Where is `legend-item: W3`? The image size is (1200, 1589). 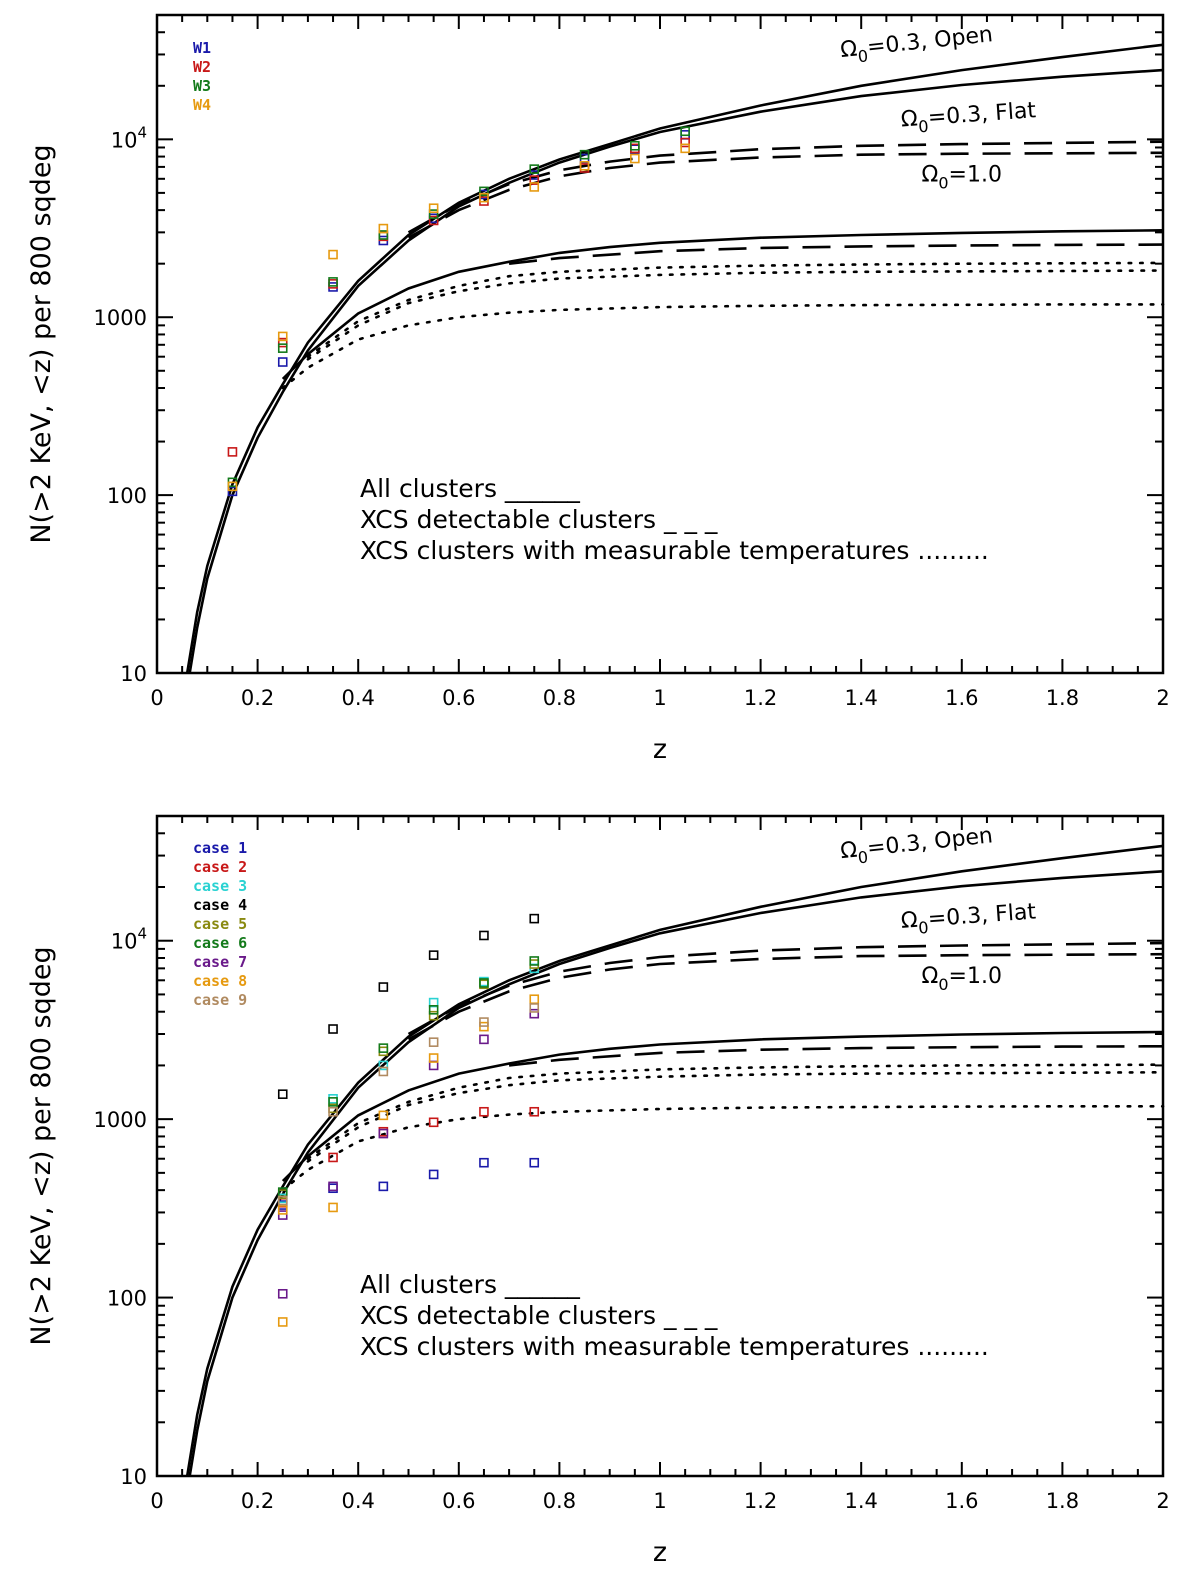
legend-item: W3 is located at coordinates (202, 86).